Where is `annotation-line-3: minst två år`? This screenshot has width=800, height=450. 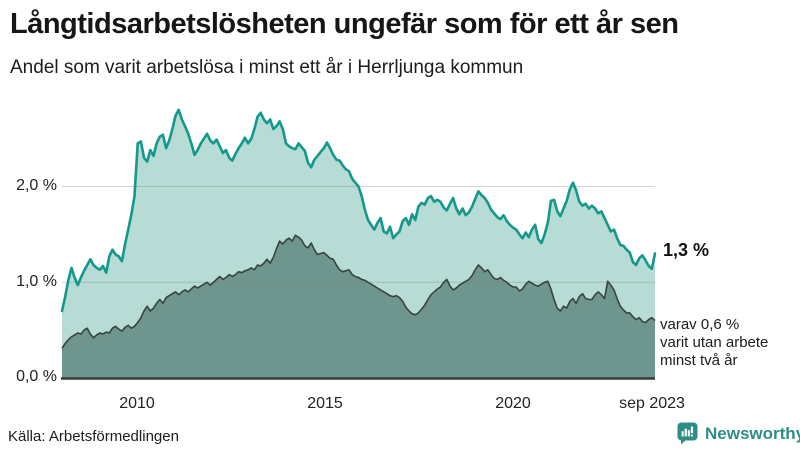 annotation-line-3: minst två år is located at coordinates (699, 360).